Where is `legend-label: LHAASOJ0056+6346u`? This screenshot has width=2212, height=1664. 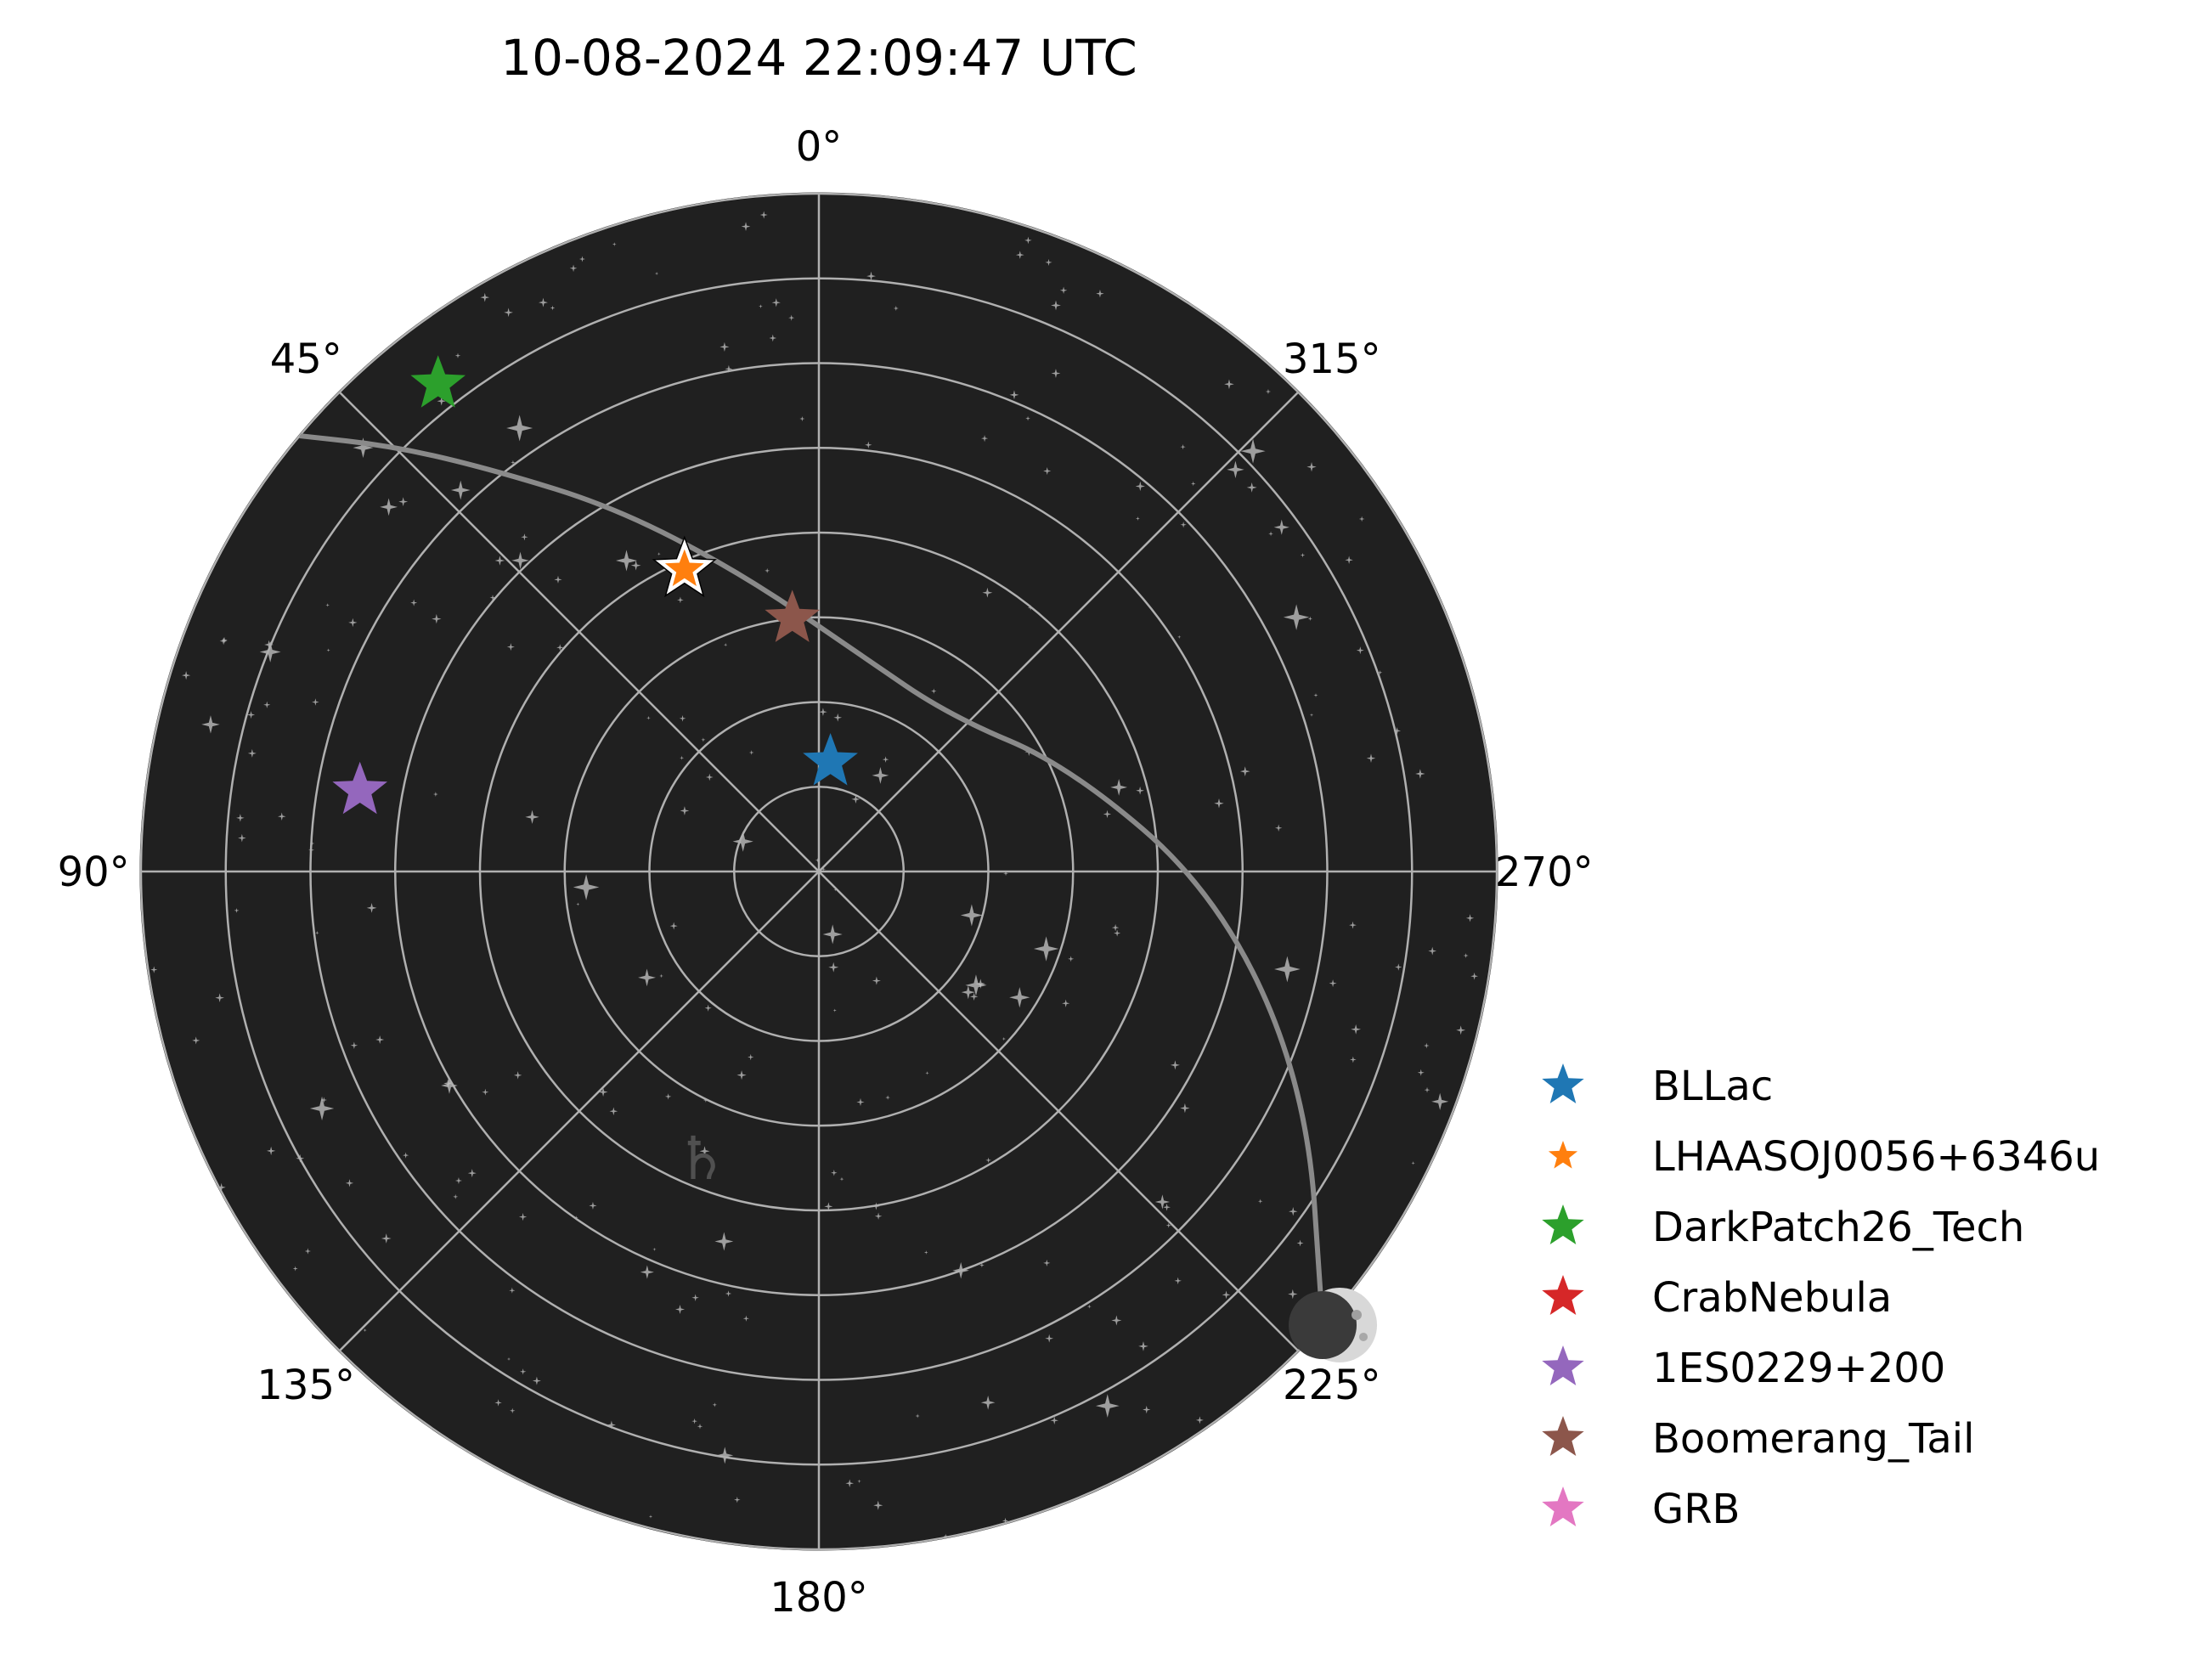 legend-label: LHAASOJ0056+6346u is located at coordinates (1876, 1157).